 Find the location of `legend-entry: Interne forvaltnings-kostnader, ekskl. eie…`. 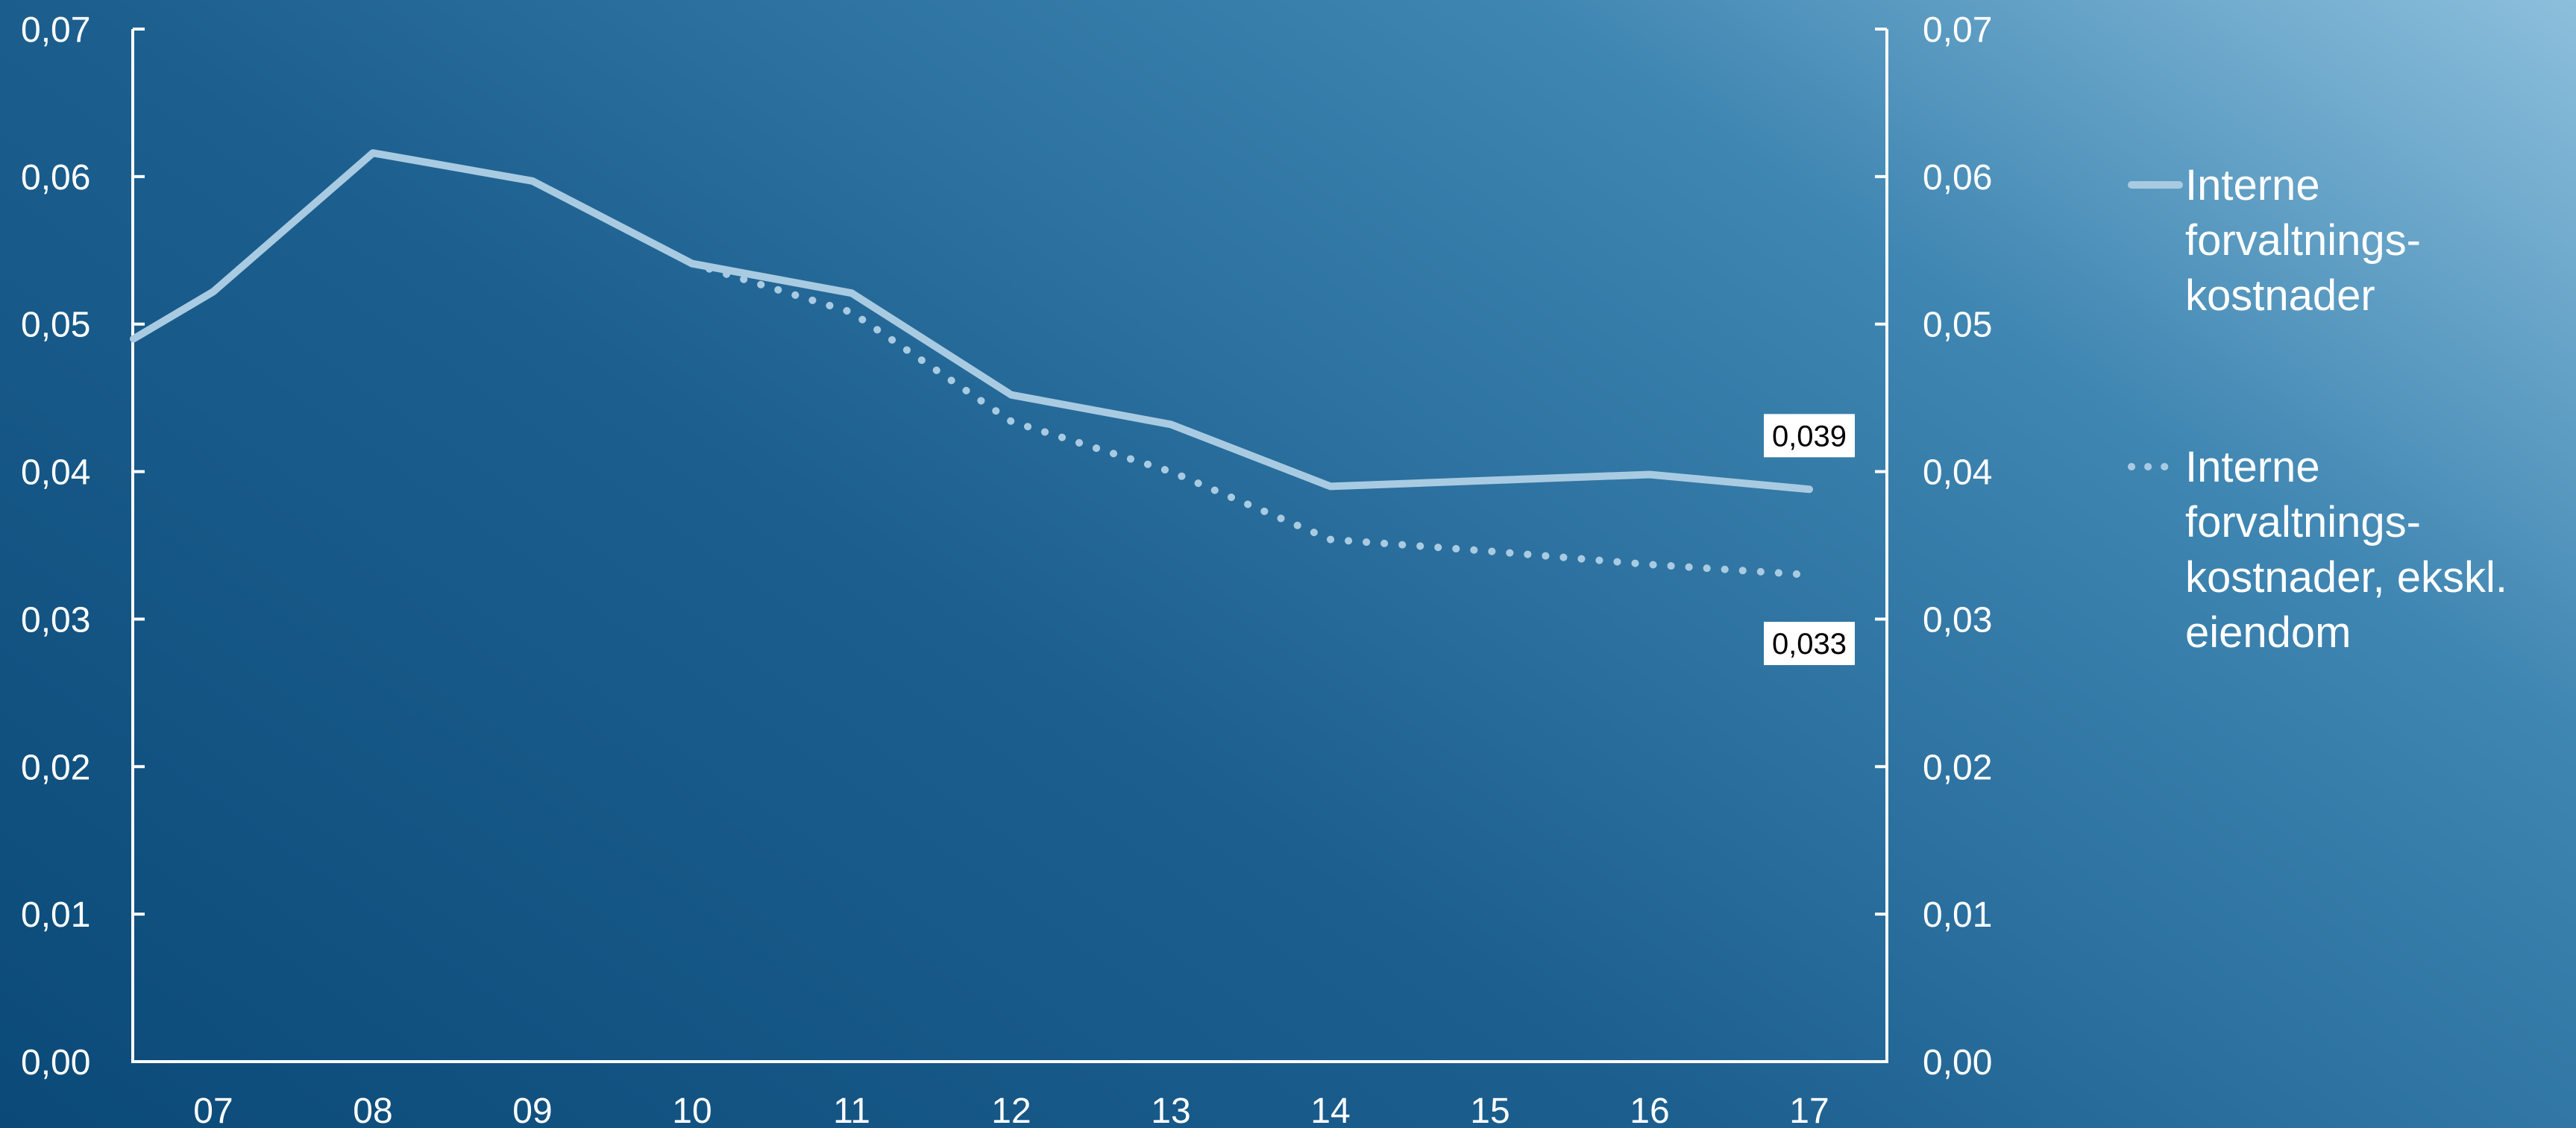

legend-entry: Interne forvaltnings-kostnader, ekskl. eie… is located at coordinates (2346, 550).